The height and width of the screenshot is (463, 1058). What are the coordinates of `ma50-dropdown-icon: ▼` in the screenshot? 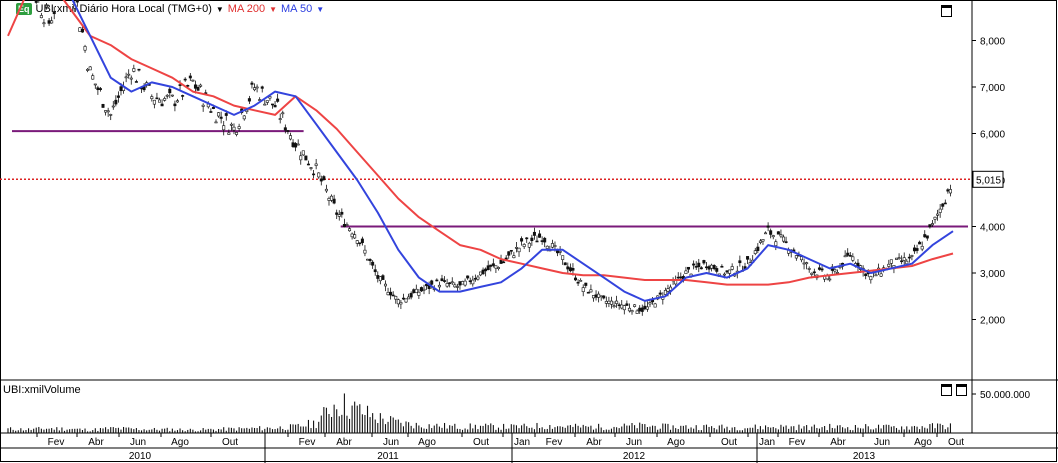 It's located at (320, 9).